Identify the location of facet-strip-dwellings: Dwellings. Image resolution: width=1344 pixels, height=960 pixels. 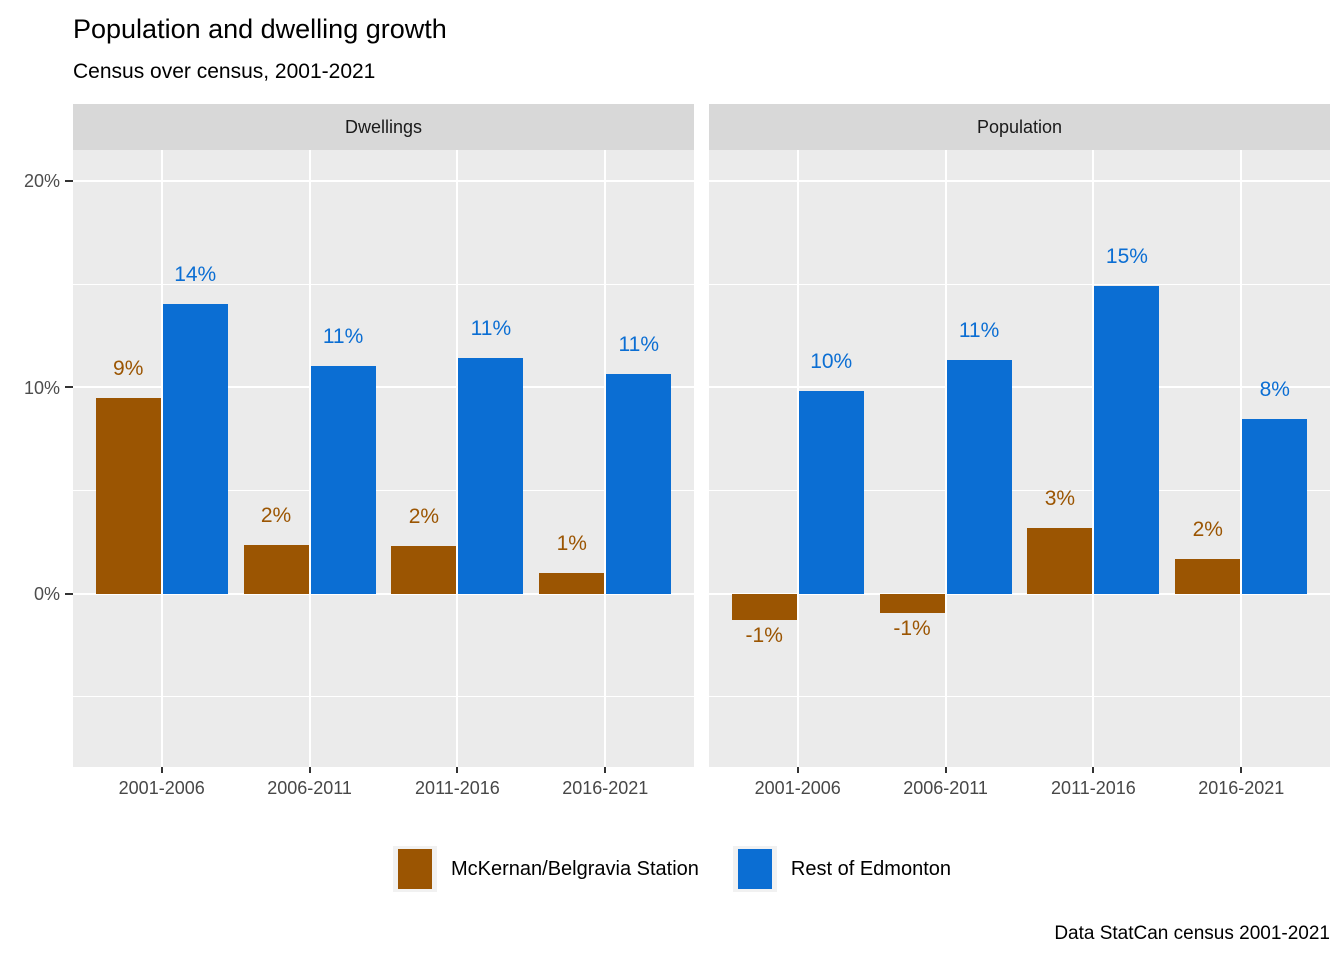
(383, 127).